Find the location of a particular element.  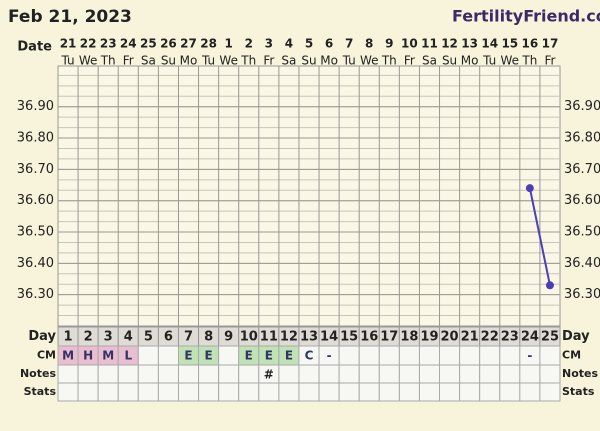

cycle-day: 10 is located at coordinates (249, 337).